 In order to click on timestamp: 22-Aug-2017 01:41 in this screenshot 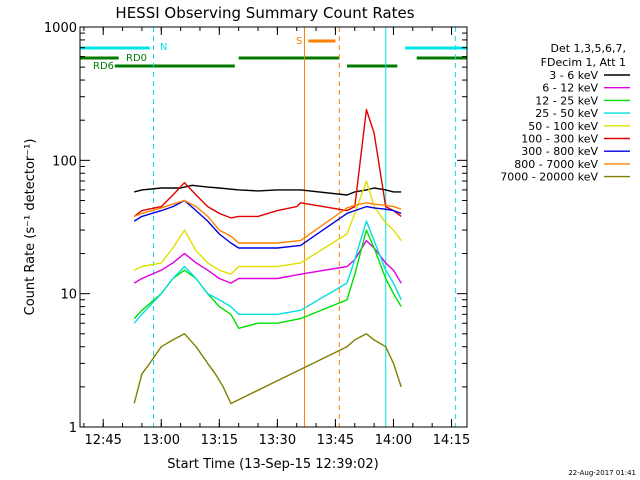, I will do `click(602, 473)`.